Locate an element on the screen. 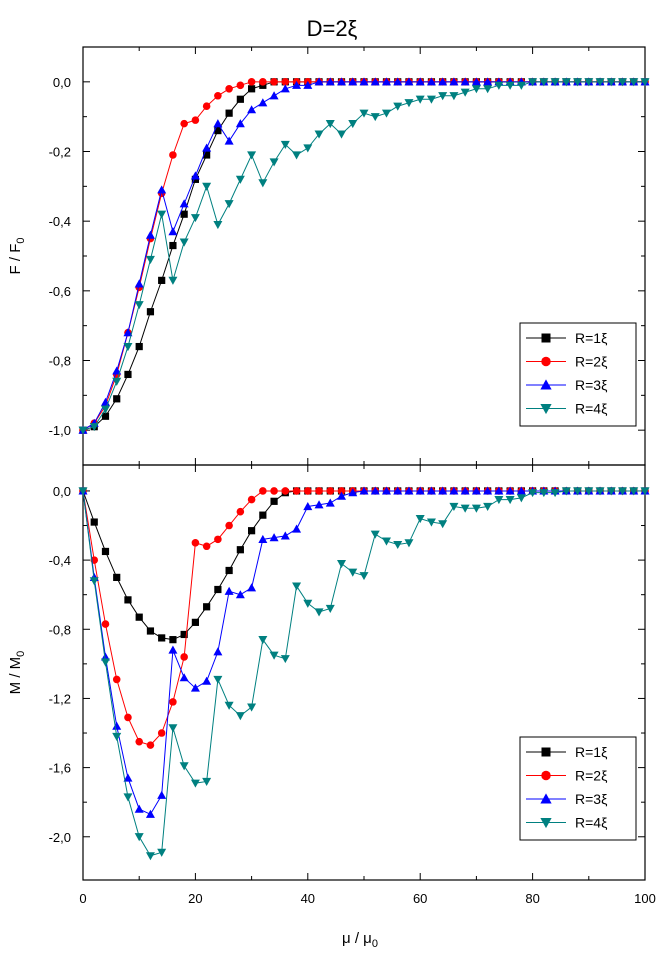 Image resolution: width=664 pixels, height=955 pixels. x-axis: 0 20 40 60 80 100 is located at coordinates (367, 898).